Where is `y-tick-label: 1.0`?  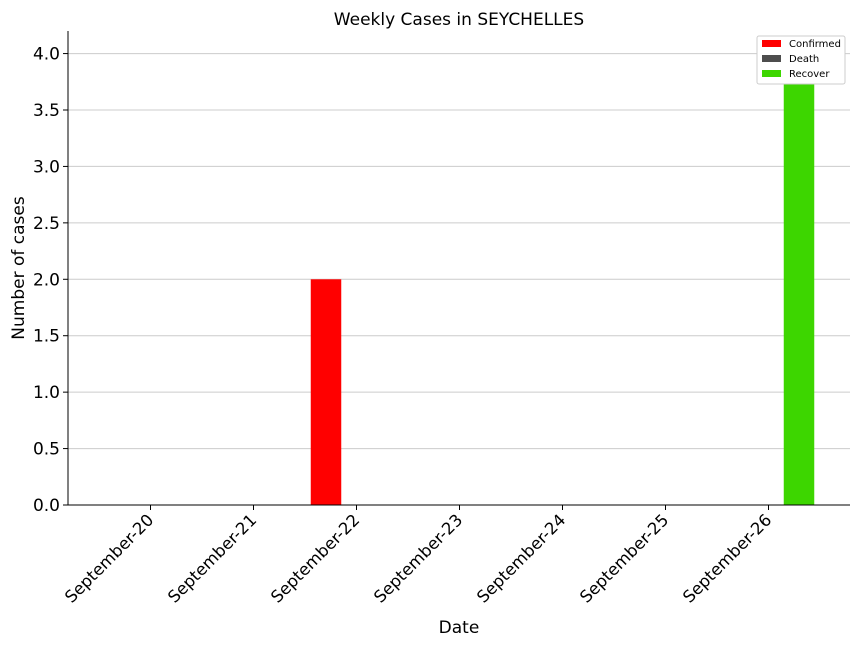
y-tick-label: 1.0 is located at coordinates (46, 393).